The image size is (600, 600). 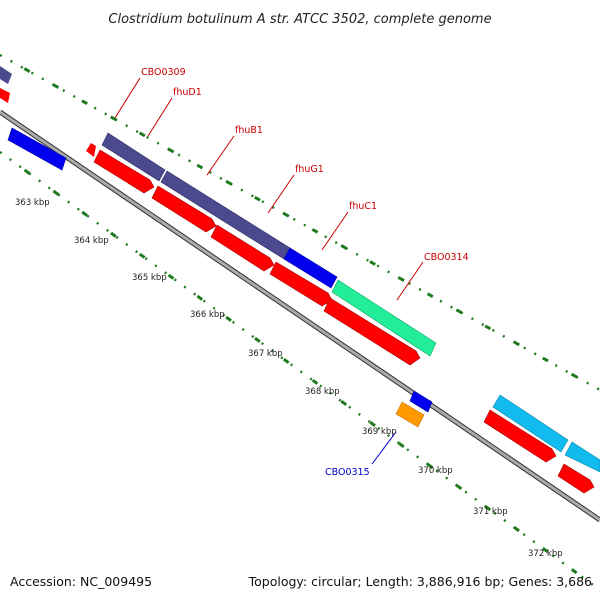 What do you see at coordinates (163, 72) in the screenshot?
I see `label-CBO0309: CBO0309` at bounding box center [163, 72].